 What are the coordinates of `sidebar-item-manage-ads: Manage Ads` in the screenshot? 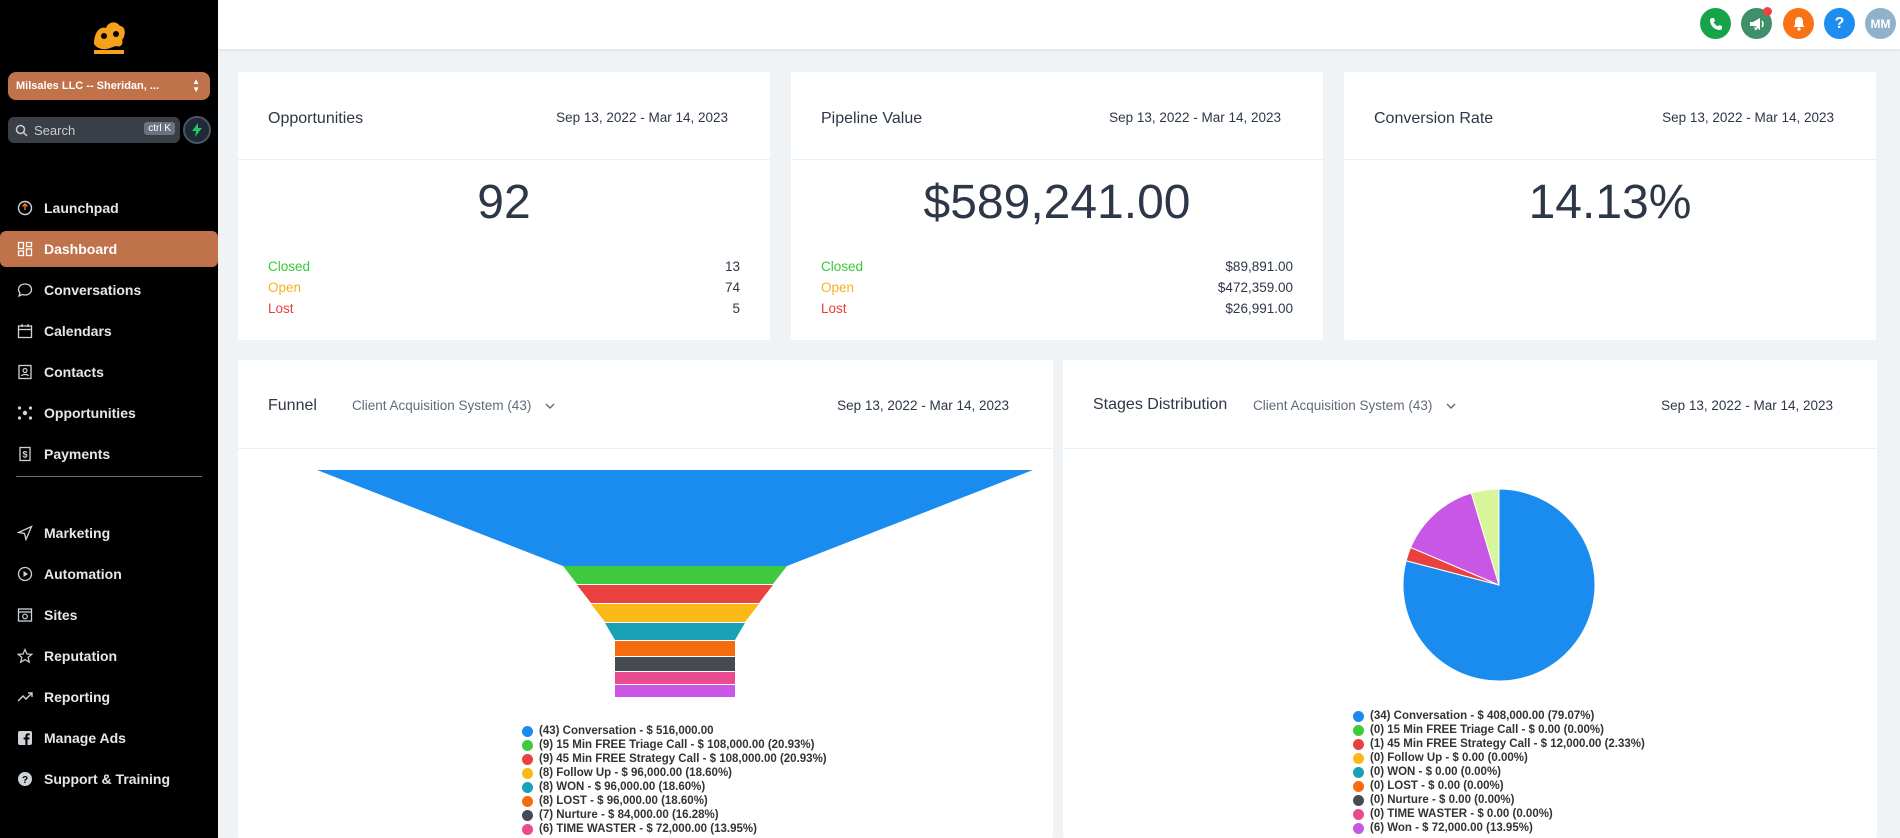 It's located at (109, 738).